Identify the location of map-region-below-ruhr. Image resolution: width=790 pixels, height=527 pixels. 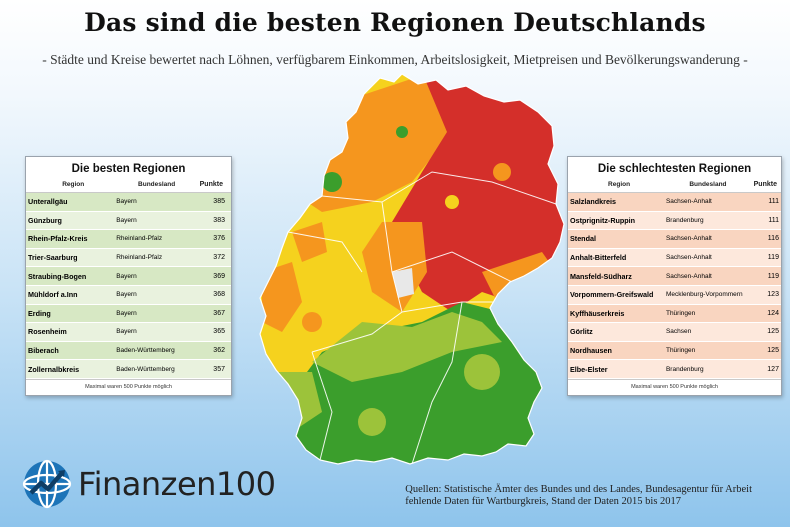
(309, 242).